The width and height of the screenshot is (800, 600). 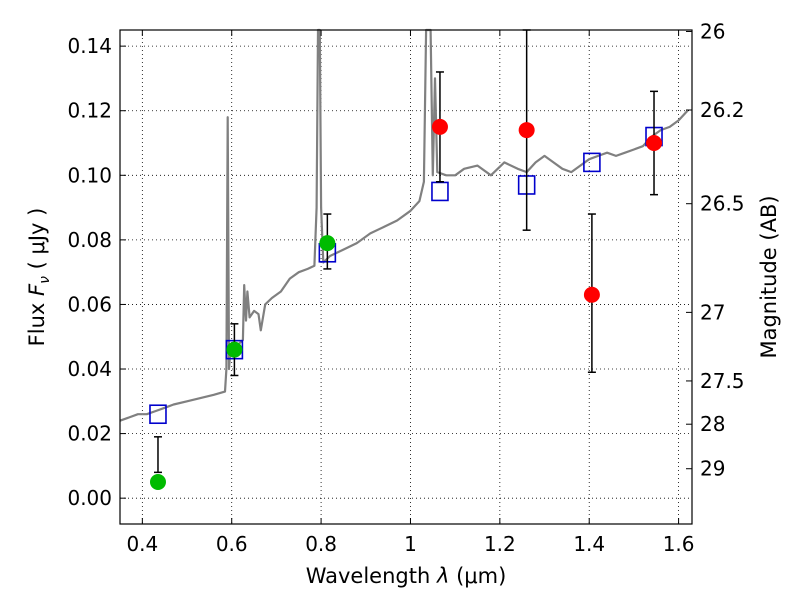 What do you see at coordinates (96, 272) in the screenshot?
I see `y-axis: 0.00 0.02 0.04 0.06 0.08 0.10 0.12 0.14` at bounding box center [96, 272].